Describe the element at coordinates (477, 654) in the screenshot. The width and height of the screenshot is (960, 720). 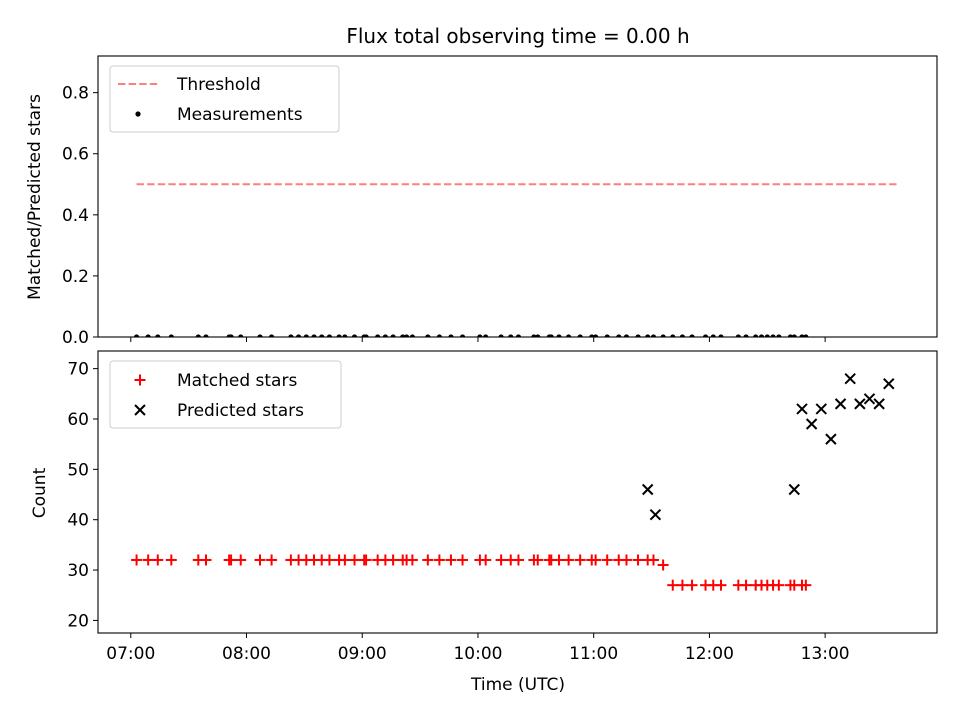
I see `x-tick-label: 10:00` at that location.